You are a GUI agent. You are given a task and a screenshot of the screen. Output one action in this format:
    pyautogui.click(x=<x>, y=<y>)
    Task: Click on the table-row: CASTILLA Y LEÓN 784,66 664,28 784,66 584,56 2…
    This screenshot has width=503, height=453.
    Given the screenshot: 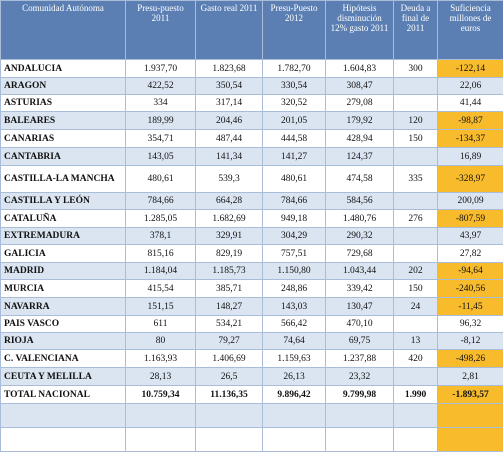 What is the action you would take?
    pyautogui.click(x=251, y=201)
    